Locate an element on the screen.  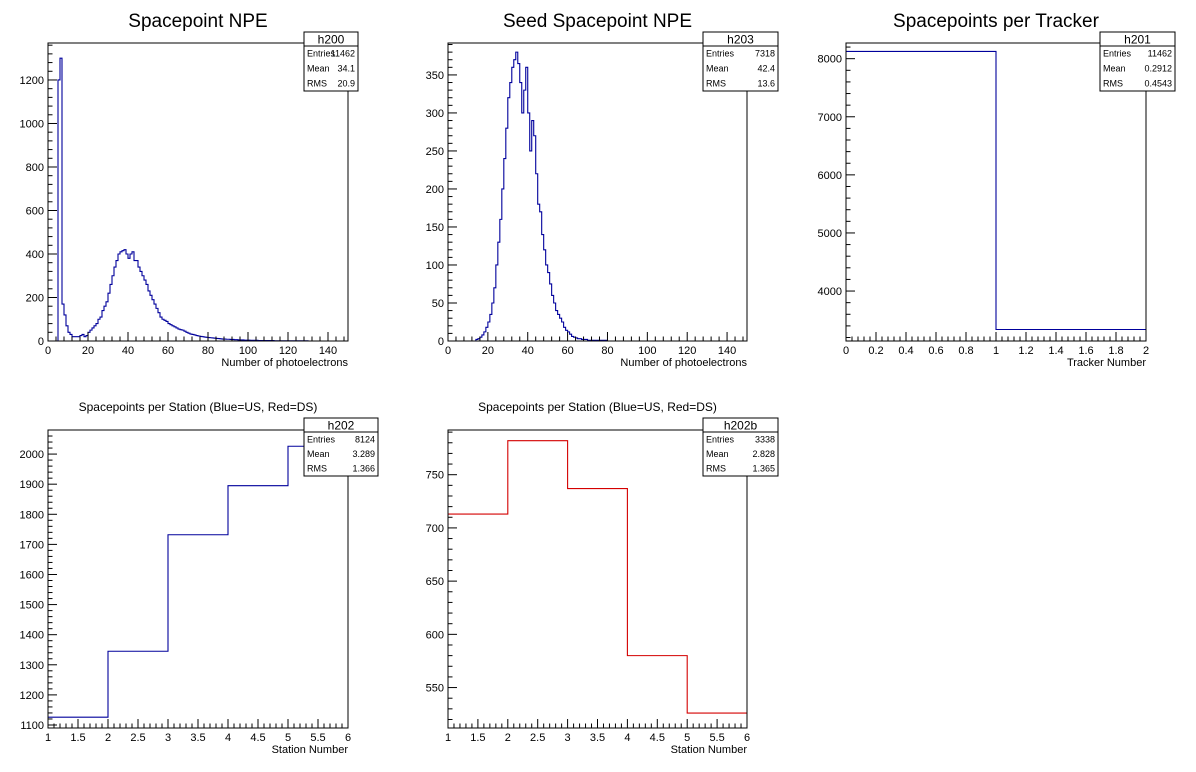
chart-title: Spacepoint NPE is located at coordinates (197, 21).